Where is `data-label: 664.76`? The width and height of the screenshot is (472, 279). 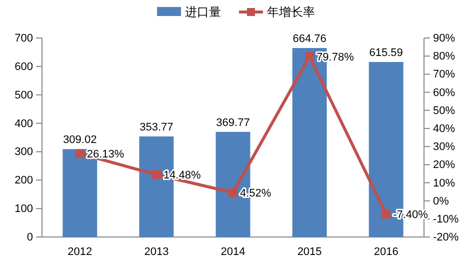
data-label: 664.76 is located at coordinates (309, 39).